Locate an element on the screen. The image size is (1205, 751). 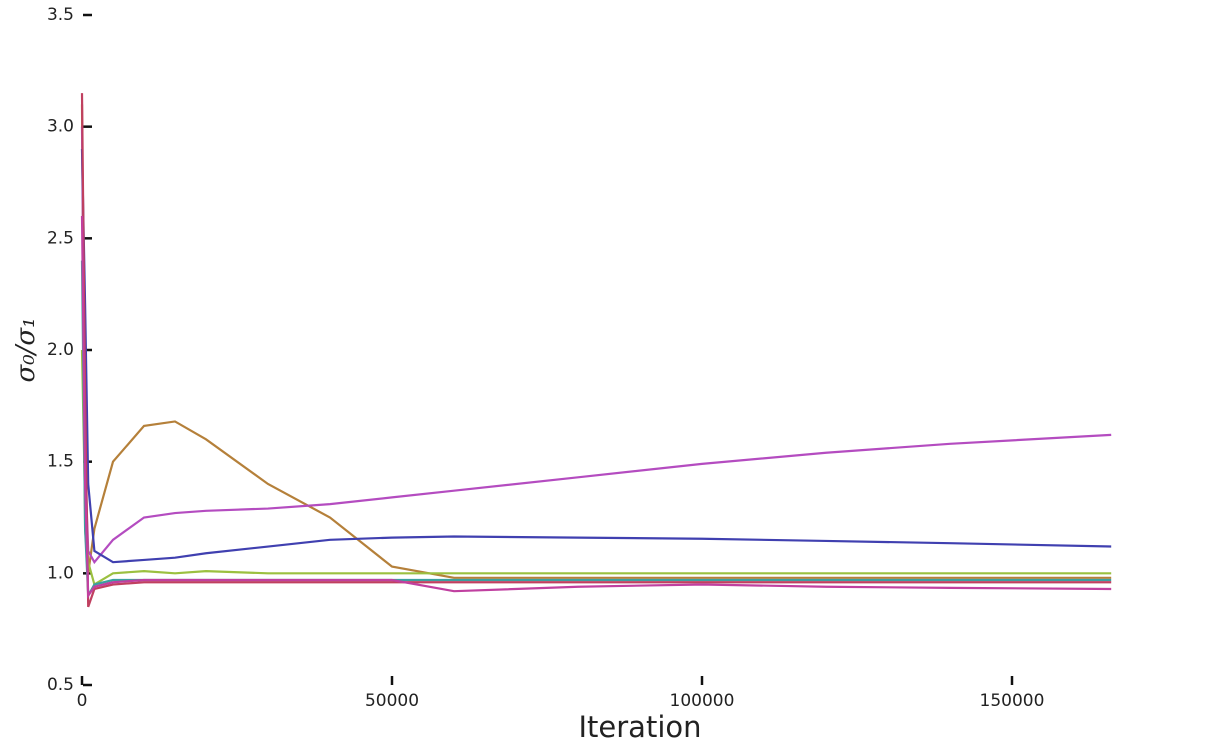
y-tick-label: 0.5 is located at coordinates (60, 685).